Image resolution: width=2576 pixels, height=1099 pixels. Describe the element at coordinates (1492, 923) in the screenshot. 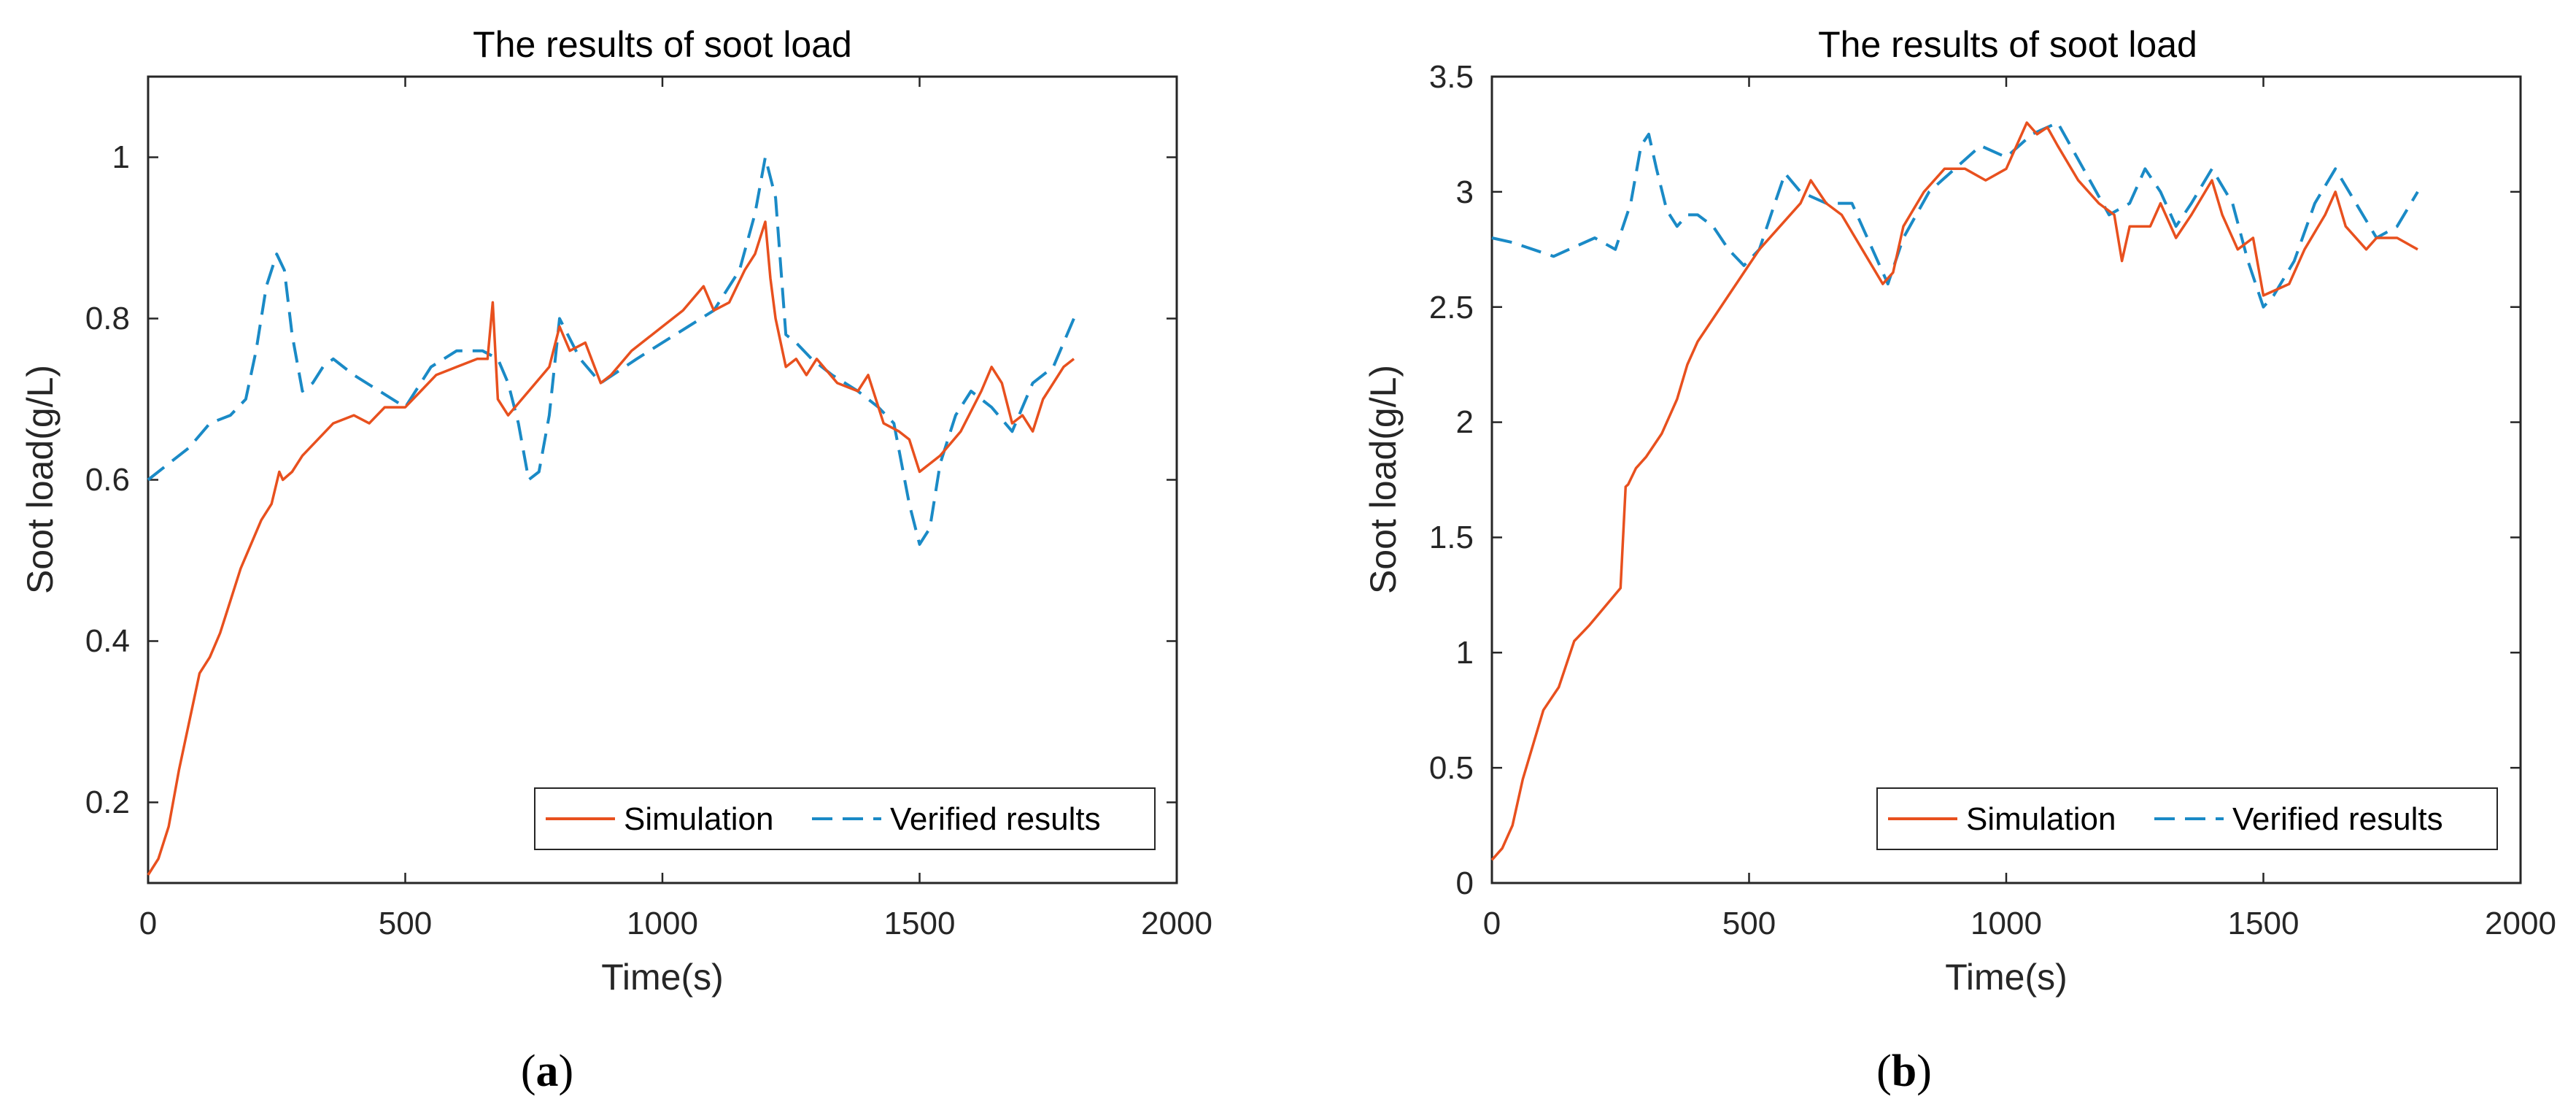

I see `panel-b-xtick-label: 0` at that location.